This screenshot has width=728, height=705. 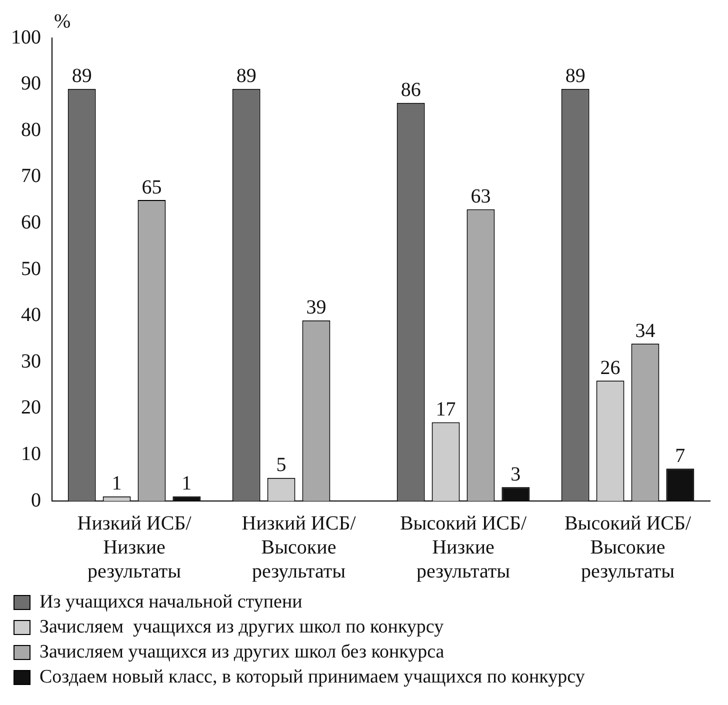 I want to click on legend-label: Создаем новый класс, в который принимаем учащихся по конкурсу, so click(x=313, y=677).